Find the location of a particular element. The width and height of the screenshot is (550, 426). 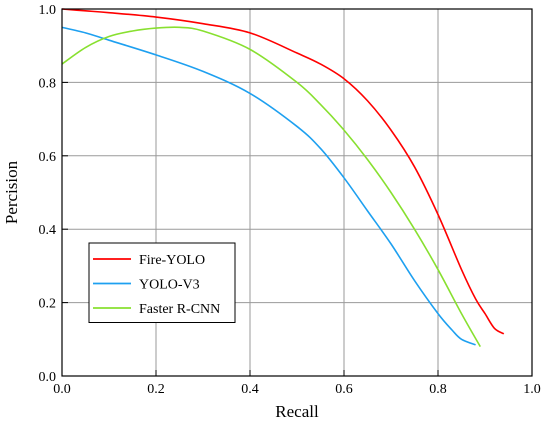

legend: Fire-YOLO YOLO-V3 Faster R-CNN is located at coordinates (162, 282).